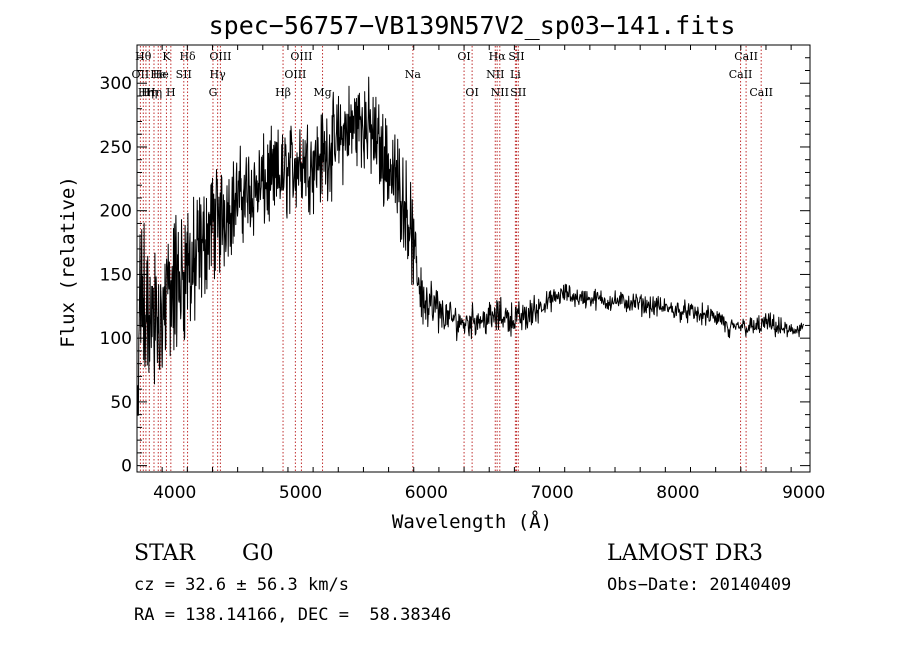 This screenshot has width=900, height=649. Describe the element at coordinates (143, 56) in the screenshot. I see `spectral-line-label: Hθ` at that location.